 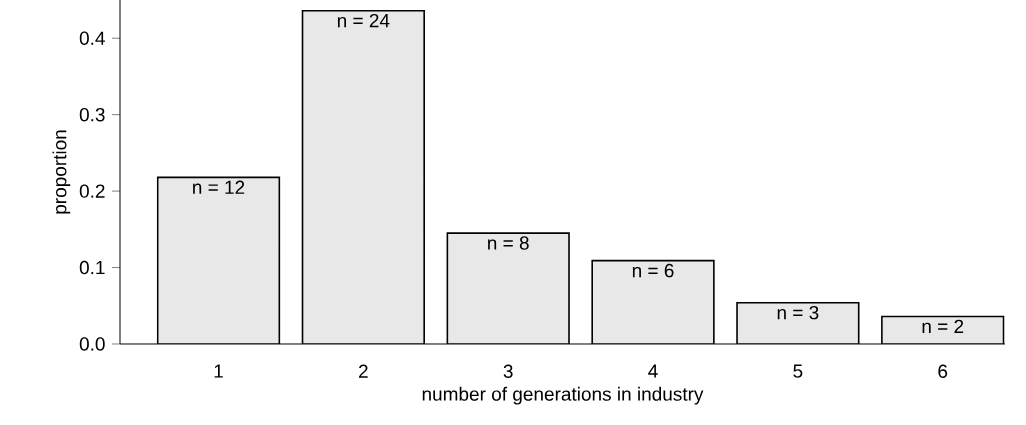 I want to click on annotation: n = 6, so click(x=653, y=270).